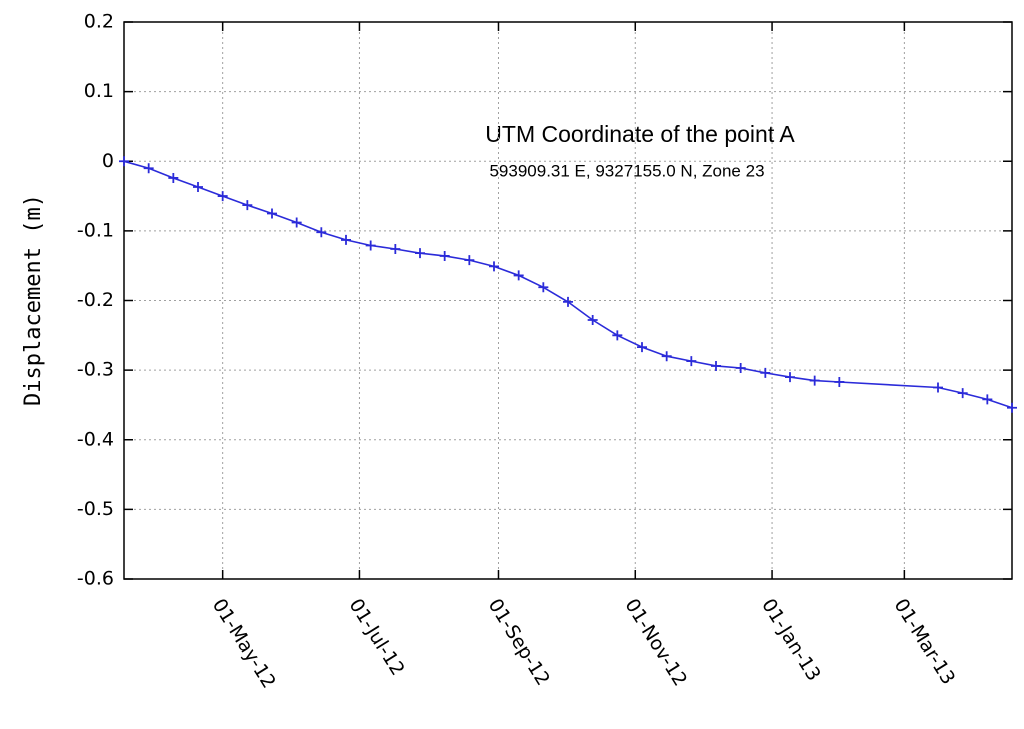 This screenshot has height=729, width=1024. I want to click on y-tick-label: 0, so click(108, 161).